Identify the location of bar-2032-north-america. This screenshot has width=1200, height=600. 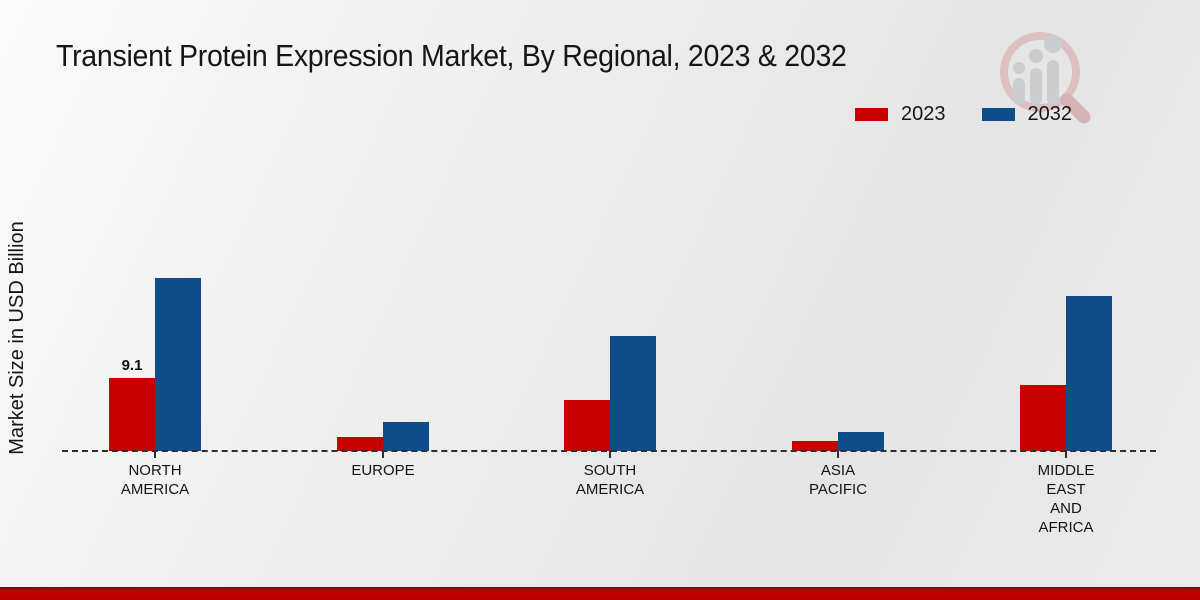
(178, 364).